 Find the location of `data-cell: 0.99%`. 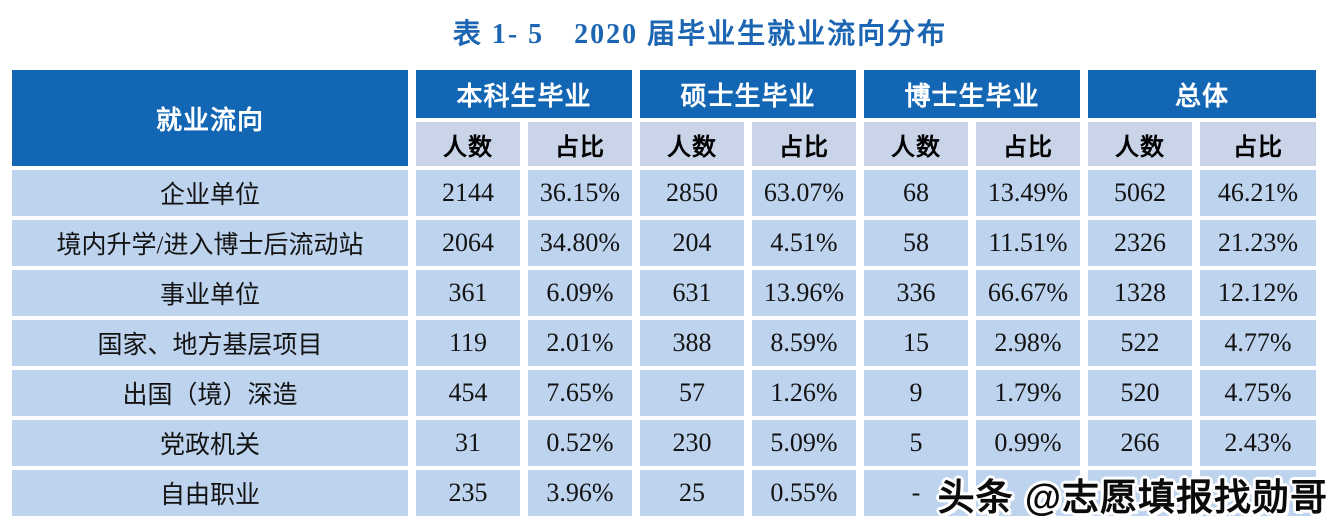

data-cell: 0.99% is located at coordinates (1028, 443).